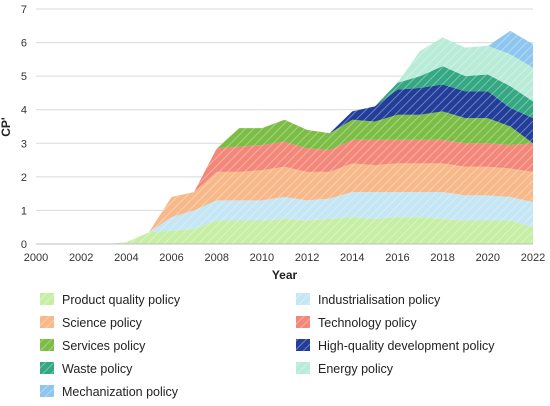 The width and height of the screenshot is (550, 406). I want to click on legend-item-mechanization-policy: Mechanization policy, so click(109, 392).